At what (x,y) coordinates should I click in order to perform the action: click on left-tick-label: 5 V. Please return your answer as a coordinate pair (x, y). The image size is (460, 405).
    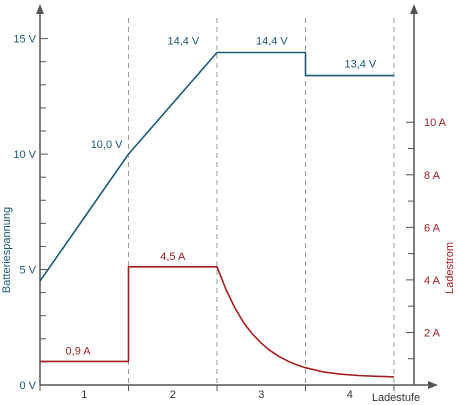
    Looking at the image, I should click on (27, 271).